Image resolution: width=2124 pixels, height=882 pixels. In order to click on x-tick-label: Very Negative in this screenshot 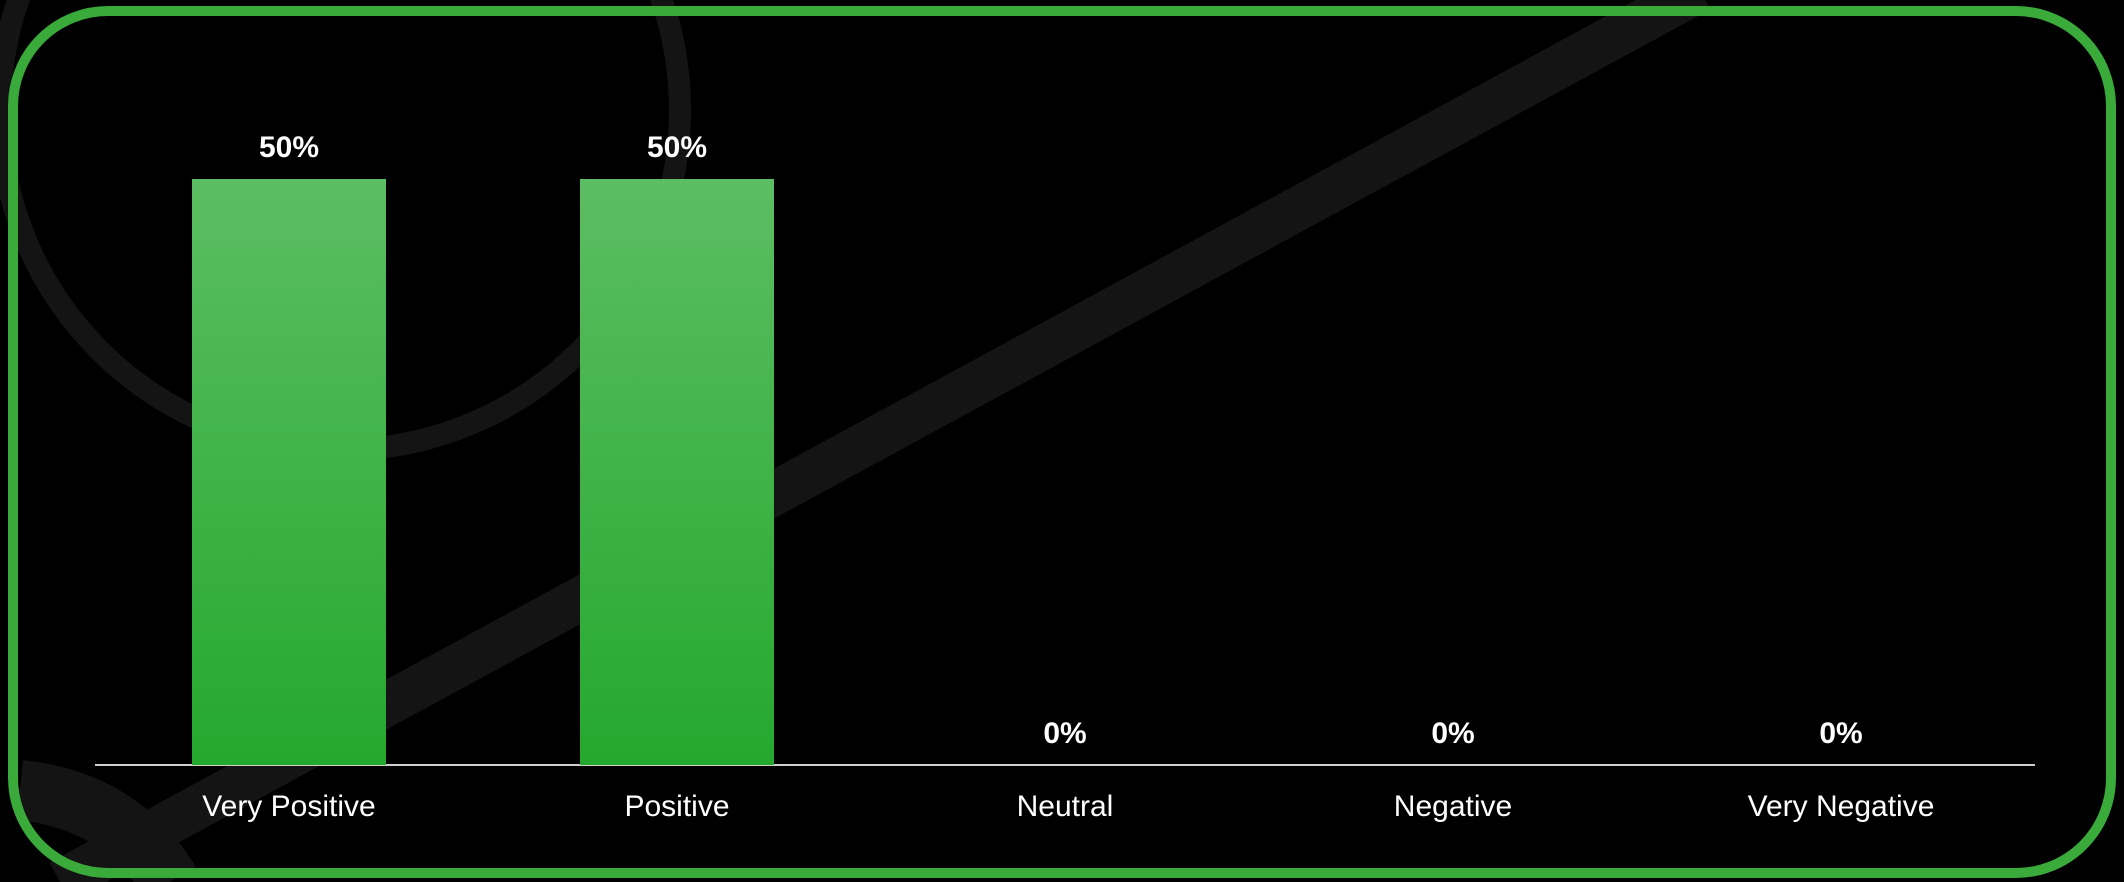, I will do `click(1841, 806)`.